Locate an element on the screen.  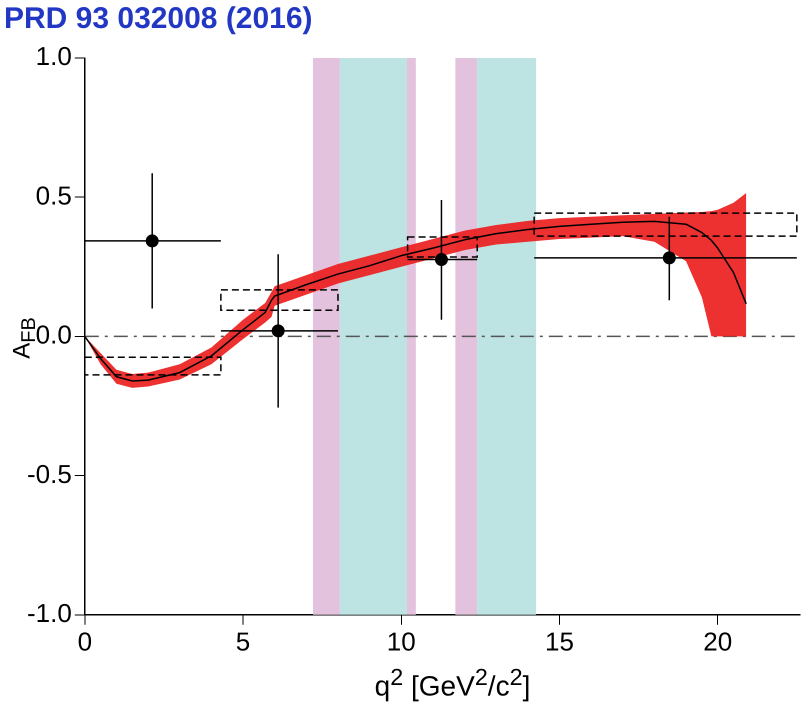
x-tick-label: 10 is located at coordinates (401, 641).